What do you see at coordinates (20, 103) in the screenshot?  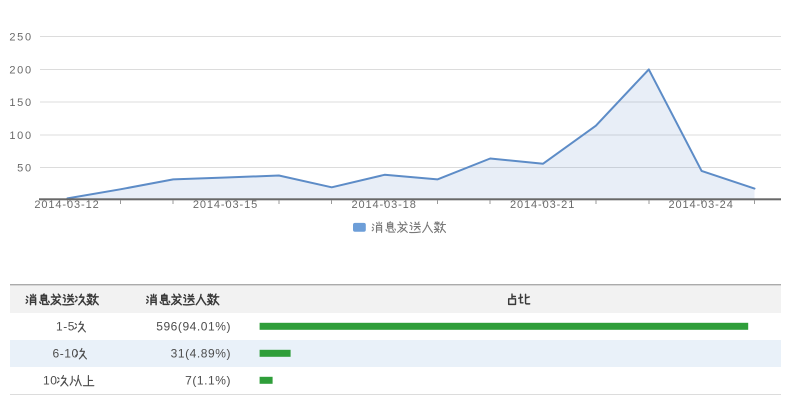 I see `svg-text: 150` at bounding box center [20, 103].